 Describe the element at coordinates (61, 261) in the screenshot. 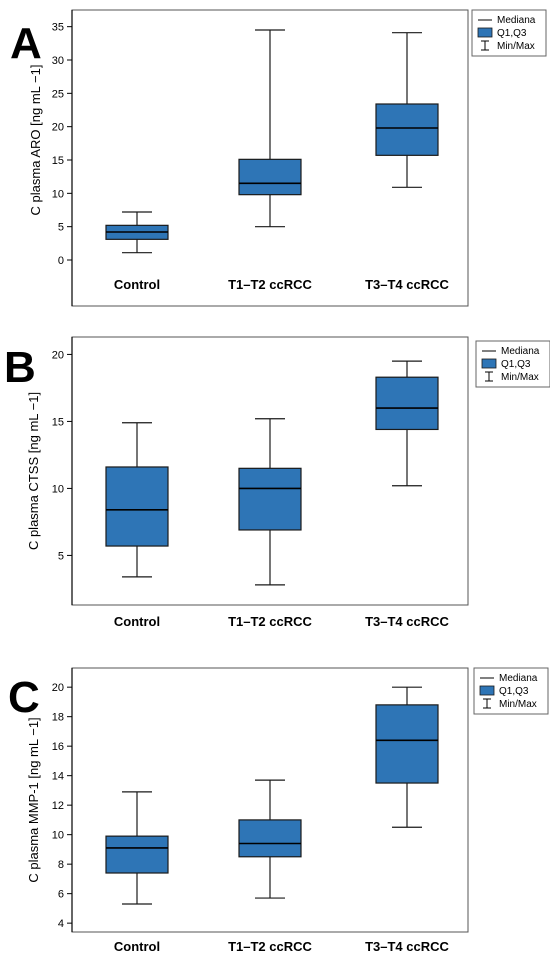

I see `y-tick-label: 0` at that location.